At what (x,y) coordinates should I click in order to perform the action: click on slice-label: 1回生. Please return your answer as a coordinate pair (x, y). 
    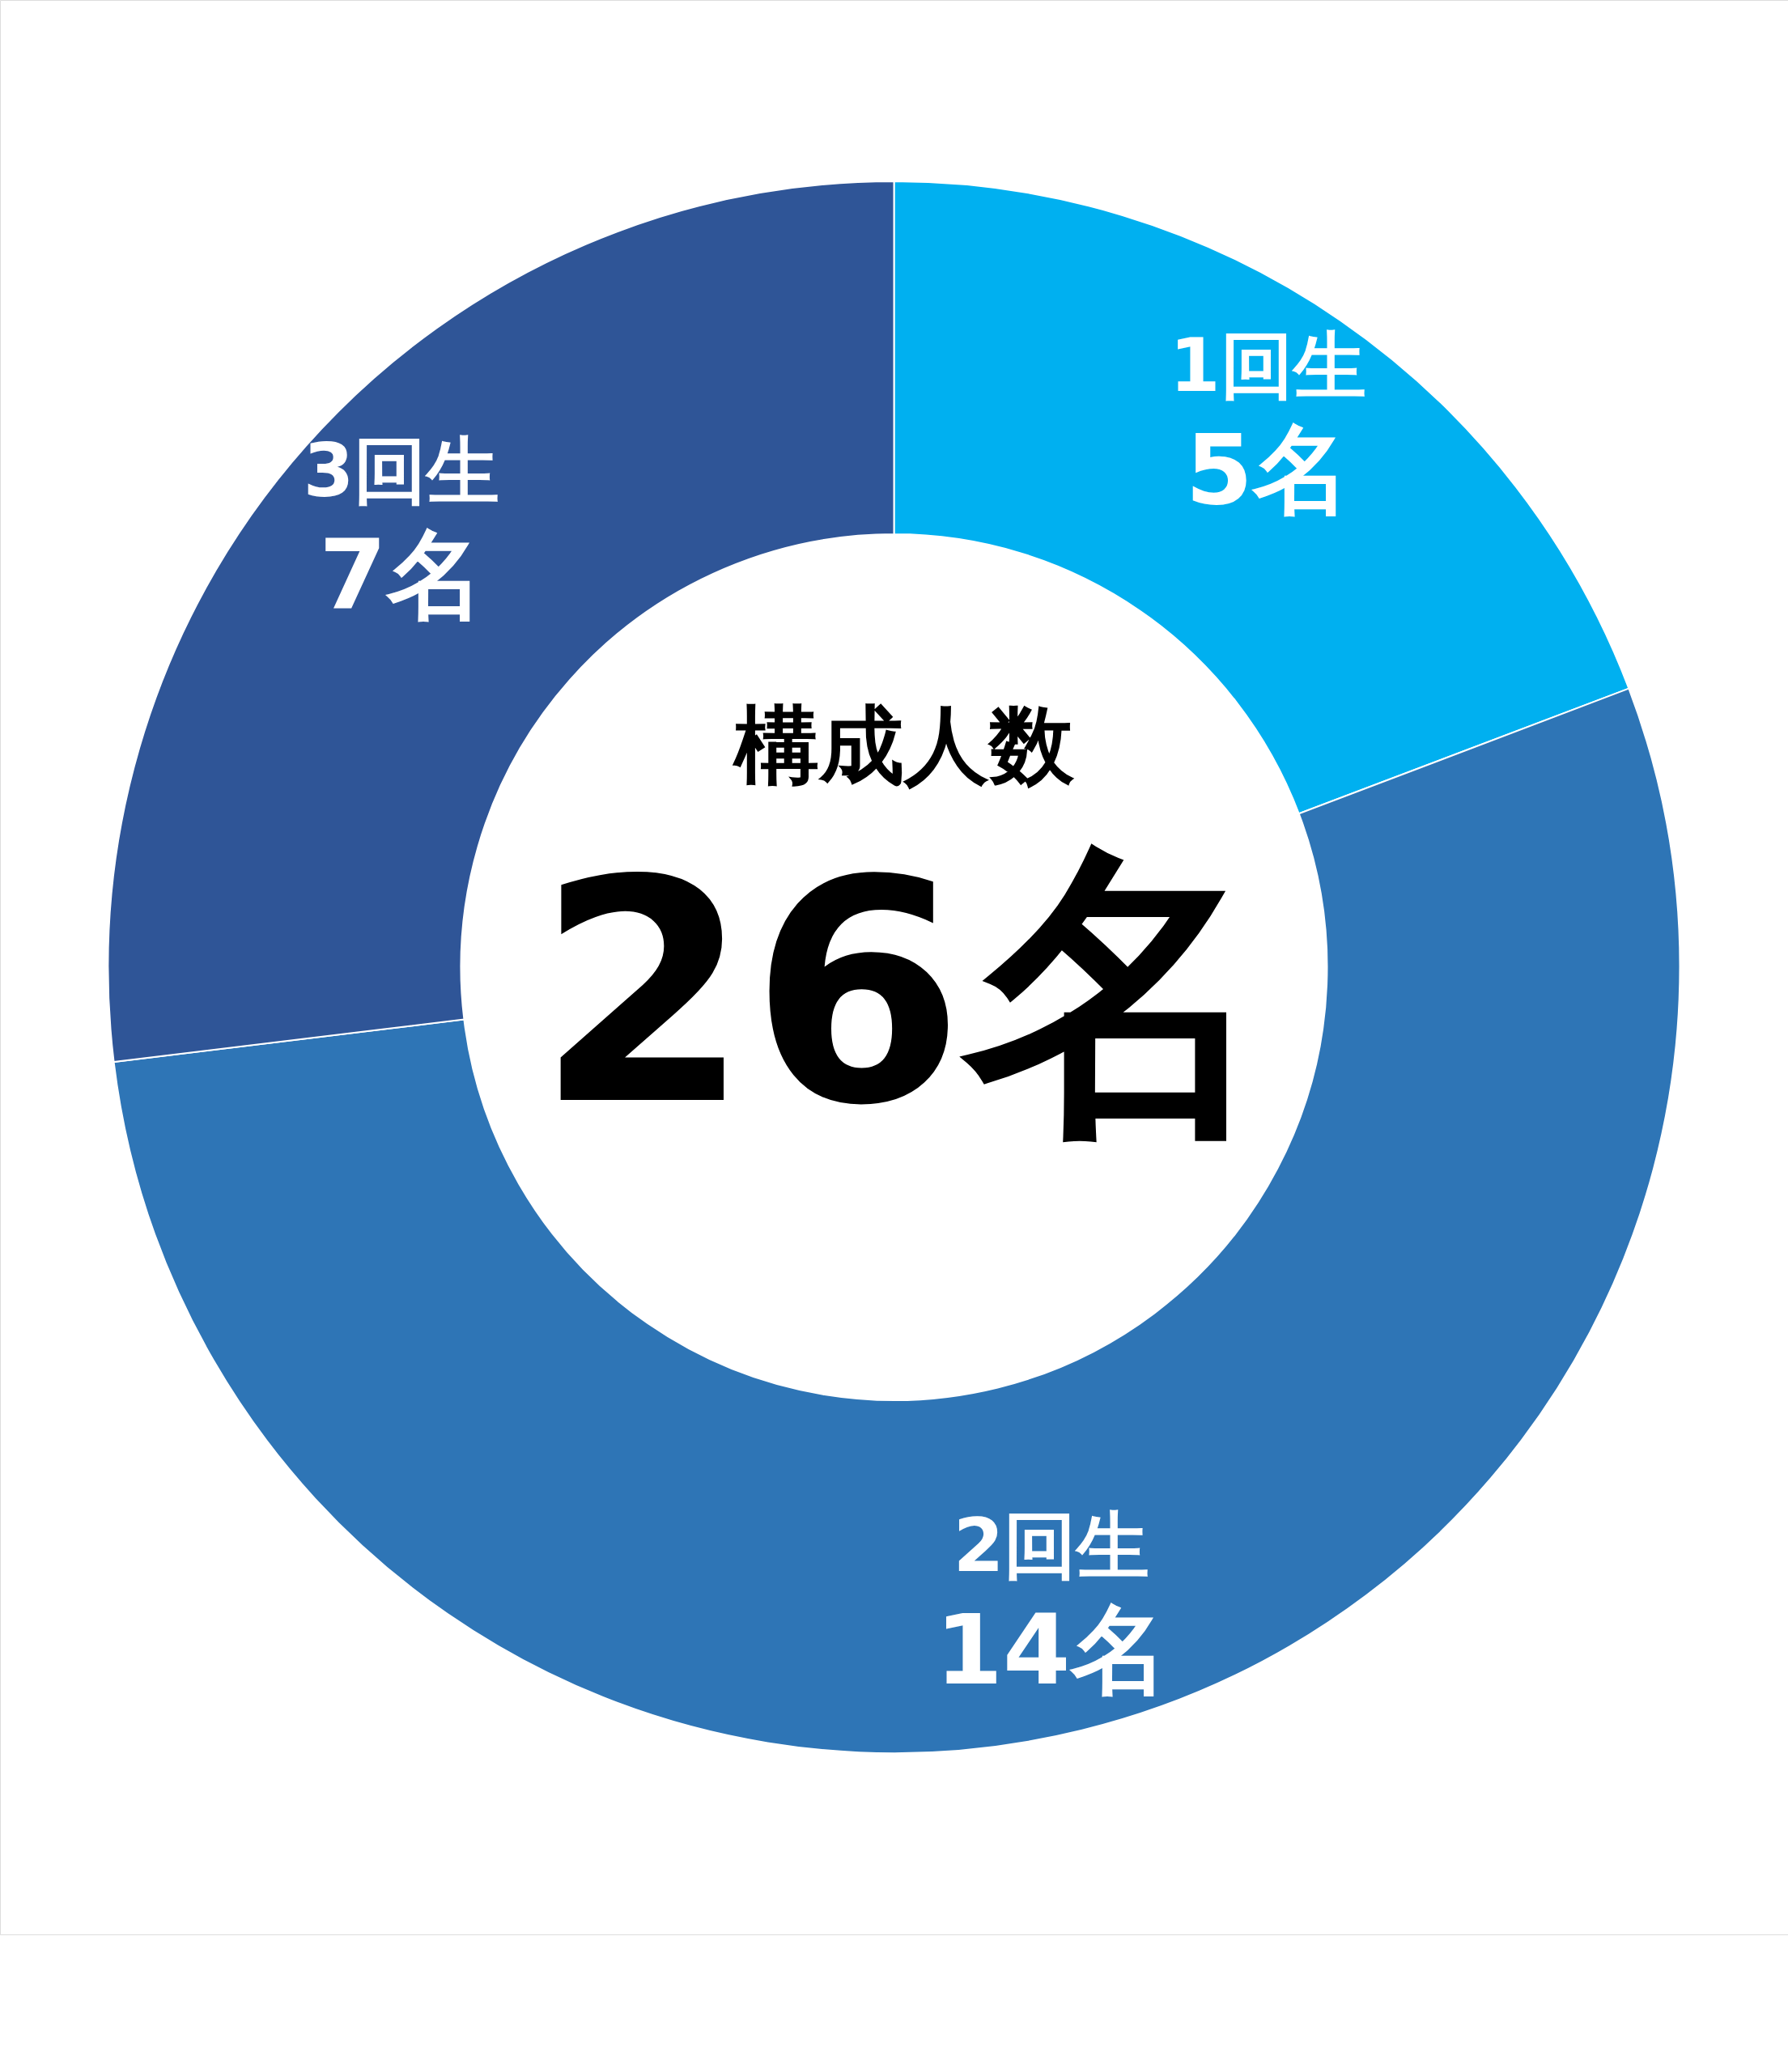
    Looking at the image, I should click on (1268, 365).